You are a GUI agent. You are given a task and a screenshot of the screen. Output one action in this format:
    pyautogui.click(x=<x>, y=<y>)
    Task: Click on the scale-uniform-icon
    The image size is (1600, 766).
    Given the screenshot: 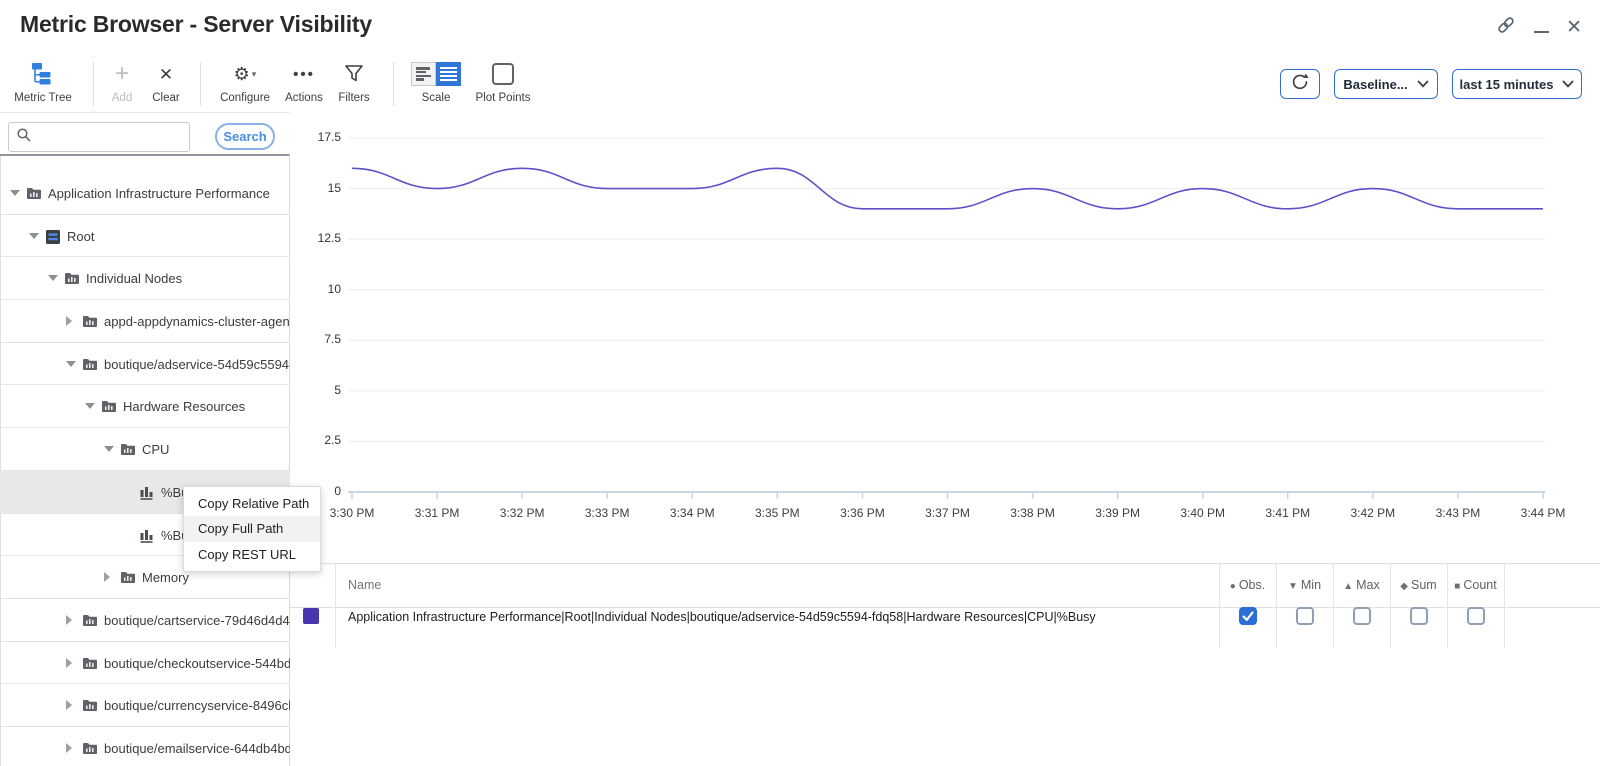 What is the action you would take?
    pyautogui.click(x=448, y=74)
    